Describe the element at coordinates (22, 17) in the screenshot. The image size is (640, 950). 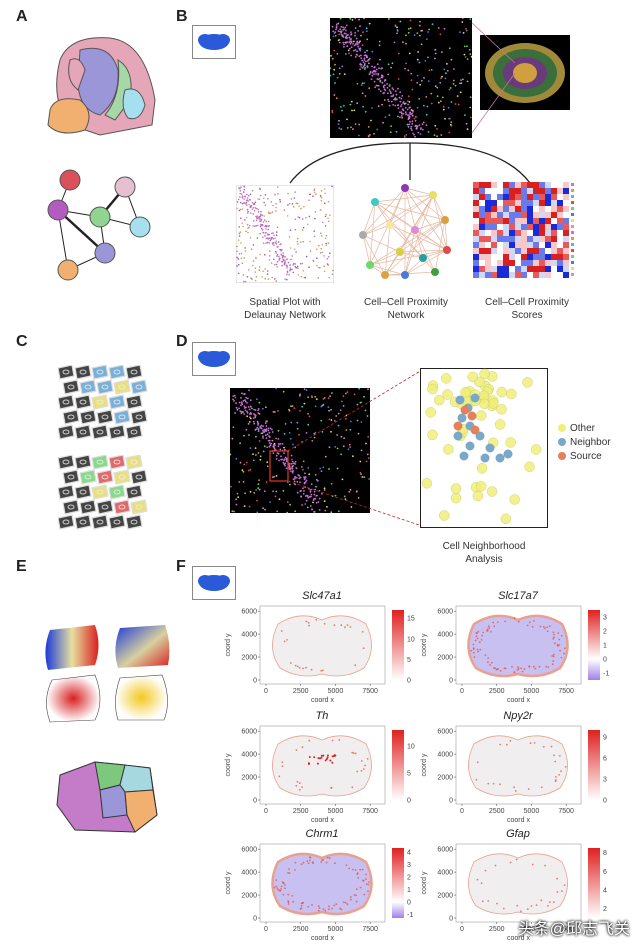
I see `panel-letter-a: A` at that location.